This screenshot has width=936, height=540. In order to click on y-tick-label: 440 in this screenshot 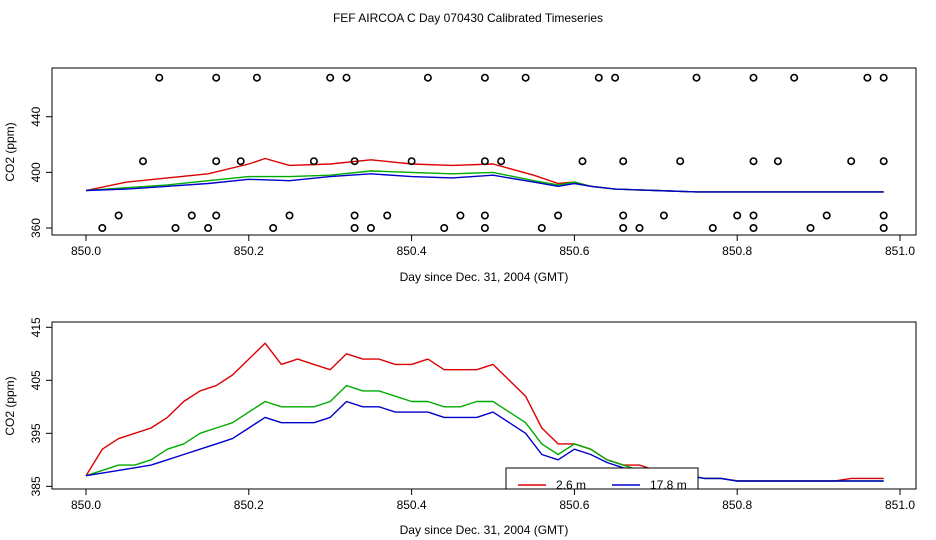, I will do `click(36, 116)`.